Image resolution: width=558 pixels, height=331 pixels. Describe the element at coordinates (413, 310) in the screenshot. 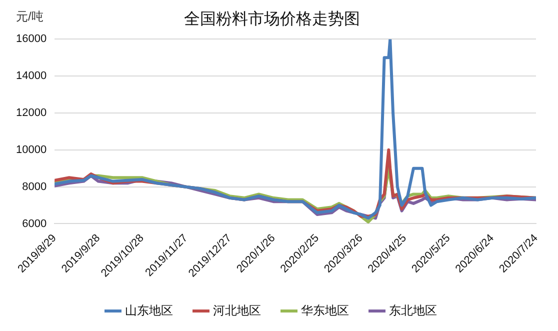

I see `legend-label: 东北地区` at that location.